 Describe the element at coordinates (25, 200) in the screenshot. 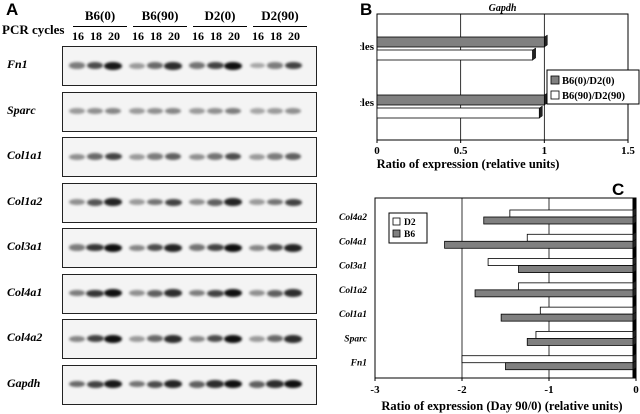

I see `gene-label: Col1a2` at that location.